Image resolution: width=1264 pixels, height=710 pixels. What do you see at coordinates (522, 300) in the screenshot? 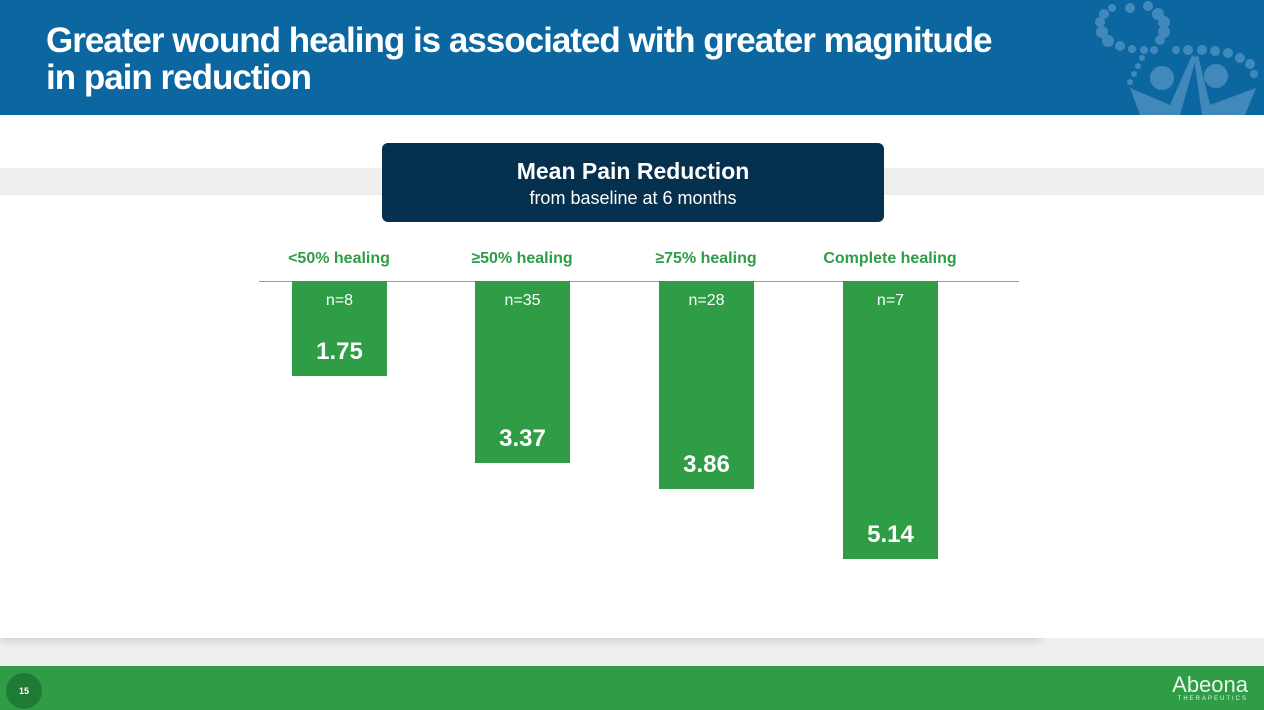
I see `n-label: n=35` at bounding box center [522, 300].